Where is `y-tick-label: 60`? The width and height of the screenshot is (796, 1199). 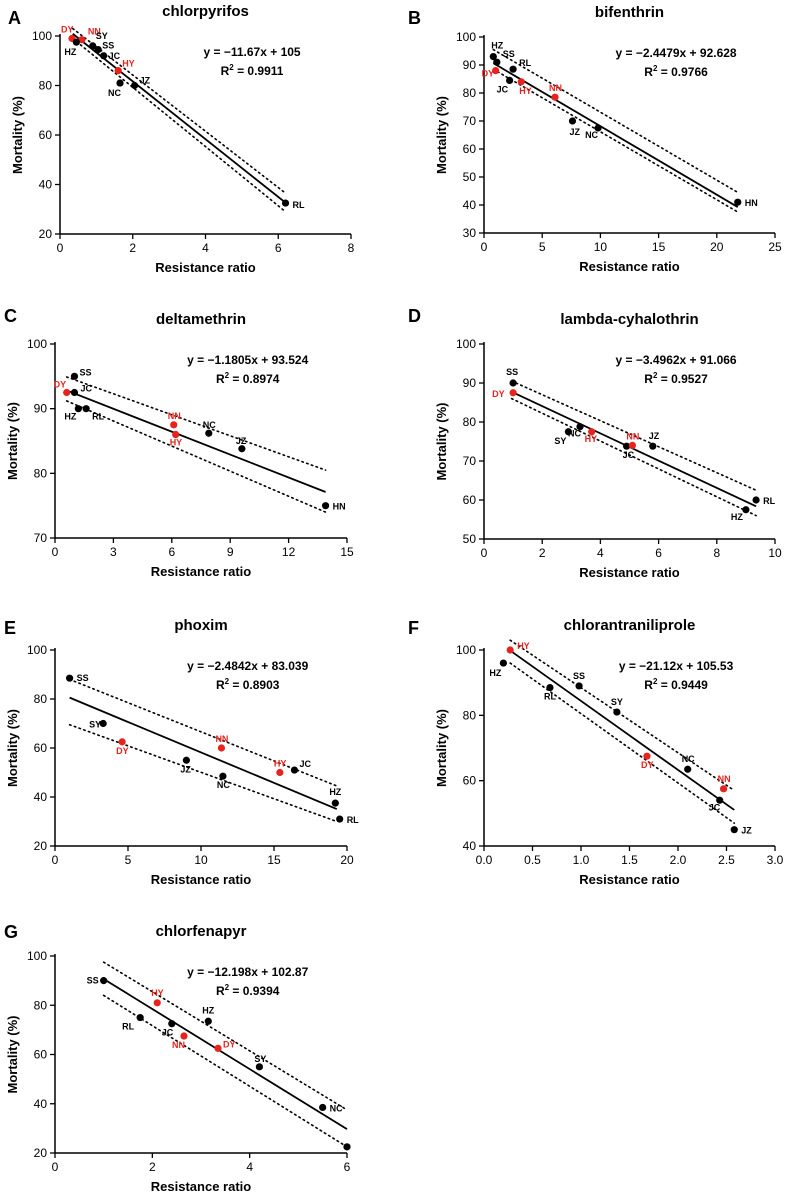
y-tick-label: 60 is located at coordinates (46, 135).